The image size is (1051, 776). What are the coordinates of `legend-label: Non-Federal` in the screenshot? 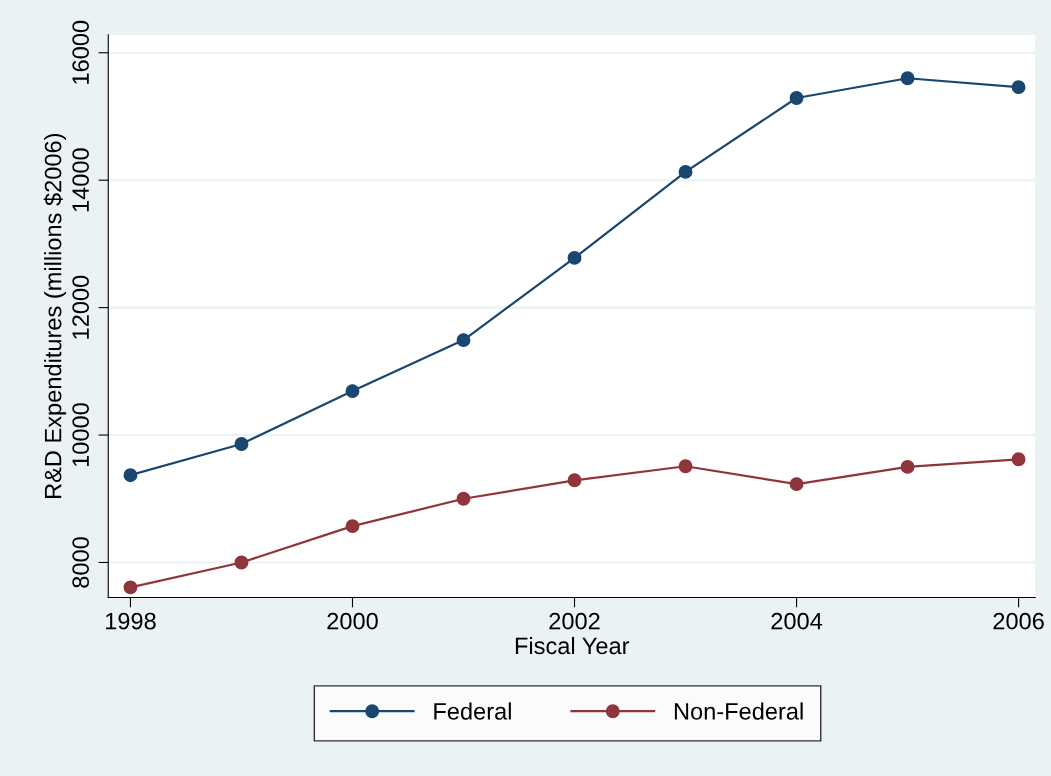 It's located at (738, 711).